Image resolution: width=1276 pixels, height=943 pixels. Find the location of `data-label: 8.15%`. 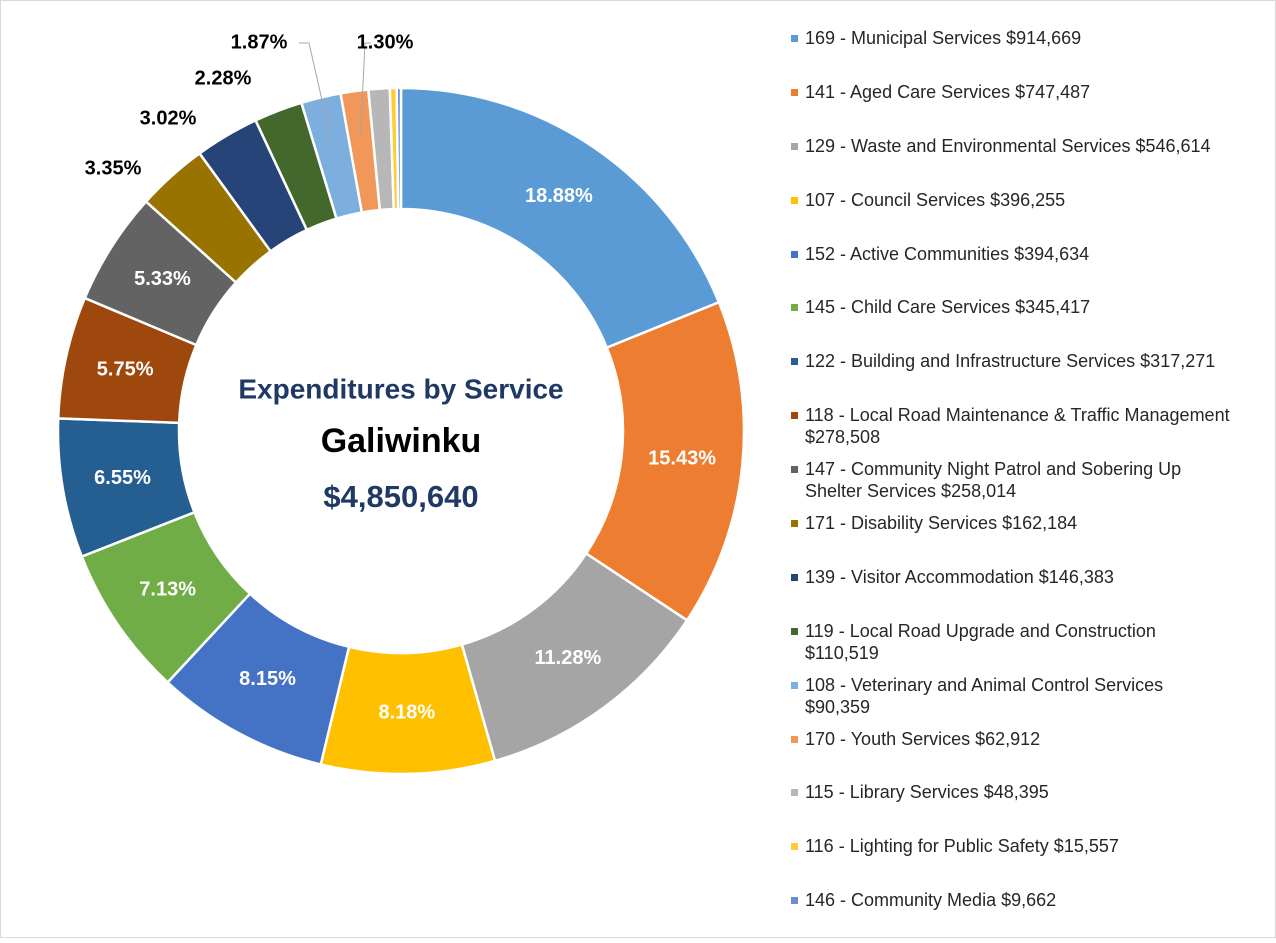

data-label: 8.15% is located at coordinates (267, 679).